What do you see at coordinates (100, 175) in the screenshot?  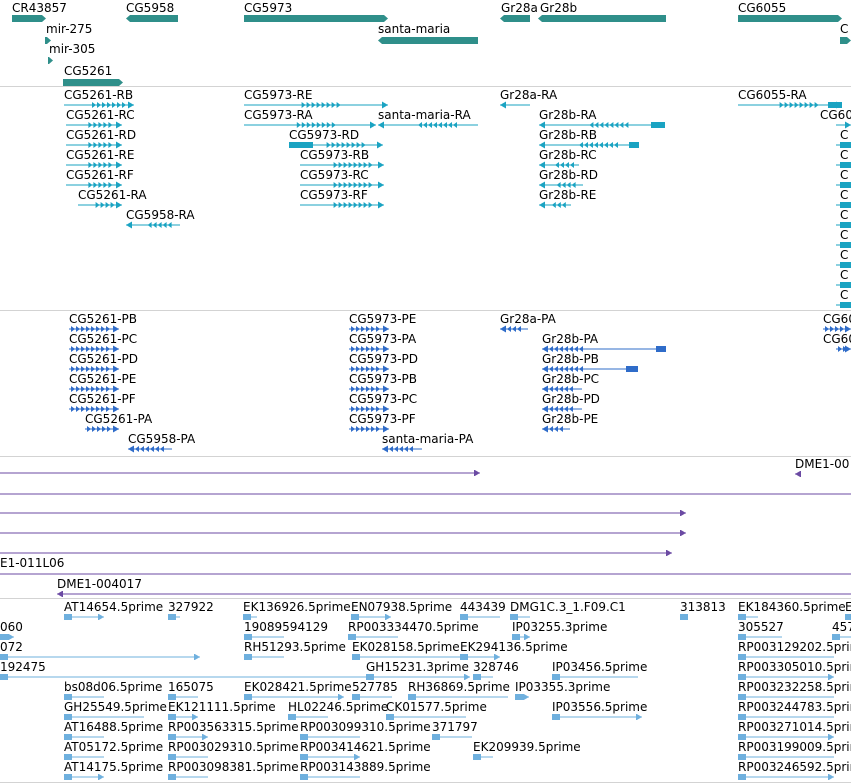 I see `transcript-label: CG5261-RF` at bounding box center [100, 175].